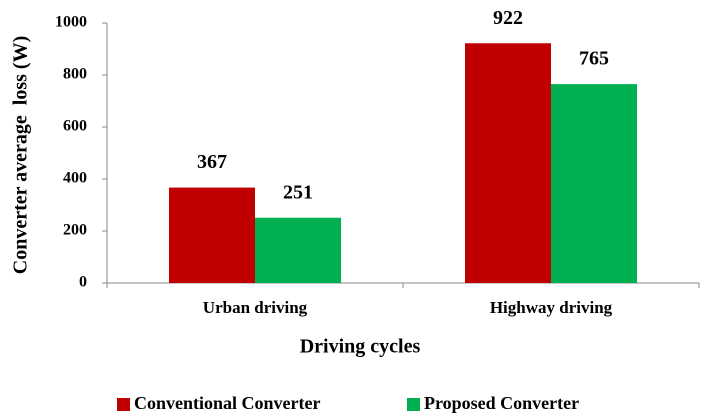  Describe the element at coordinates (75, 74) in the screenshot. I see `y-tick-label: 800` at that location.